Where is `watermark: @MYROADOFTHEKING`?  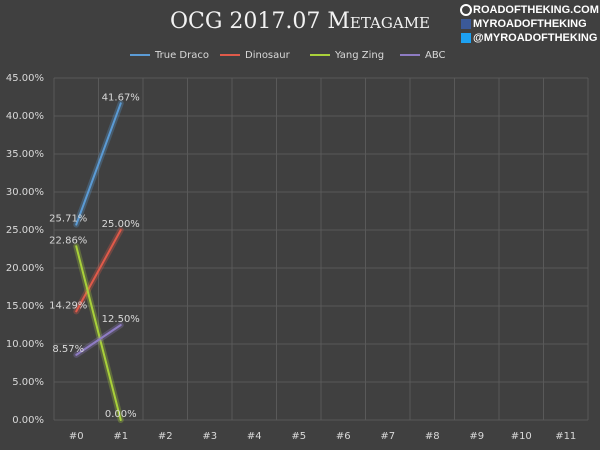
watermark: @MYROADOFTHEKING is located at coordinates (535, 38).